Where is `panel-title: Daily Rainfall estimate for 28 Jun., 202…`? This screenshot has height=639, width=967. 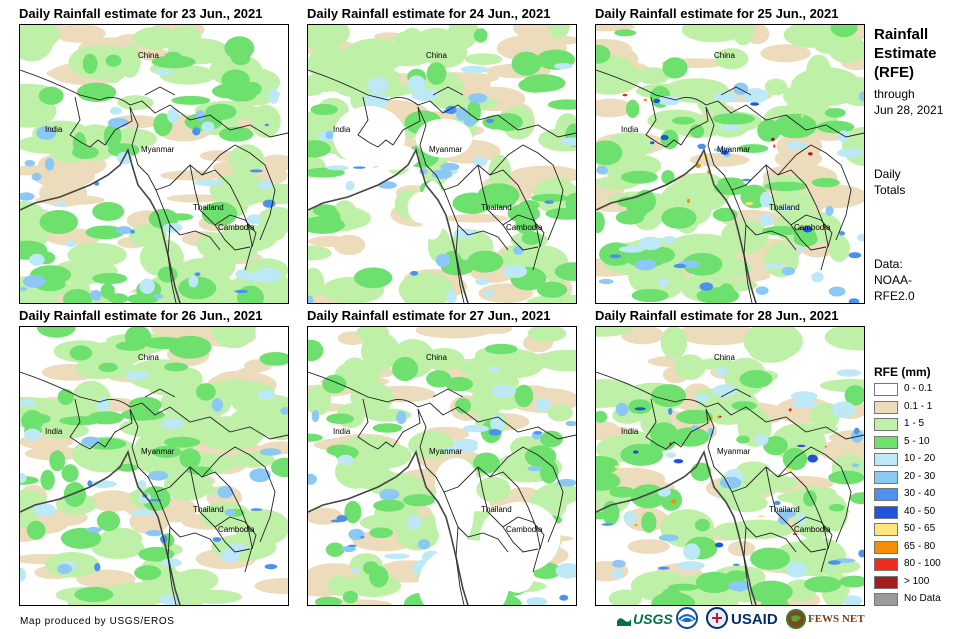 panel-title: Daily Rainfall estimate for 28 Jun., 202… is located at coordinates (717, 315).